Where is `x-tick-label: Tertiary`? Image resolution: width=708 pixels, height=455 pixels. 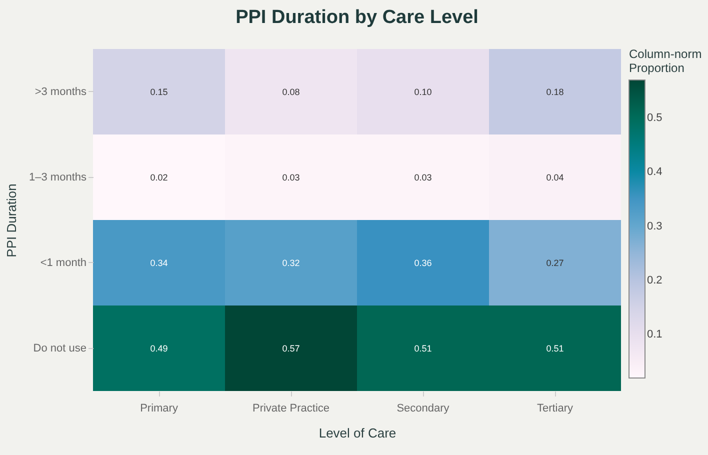 x-tick-label: Tertiary is located at coordinates (555, 408).